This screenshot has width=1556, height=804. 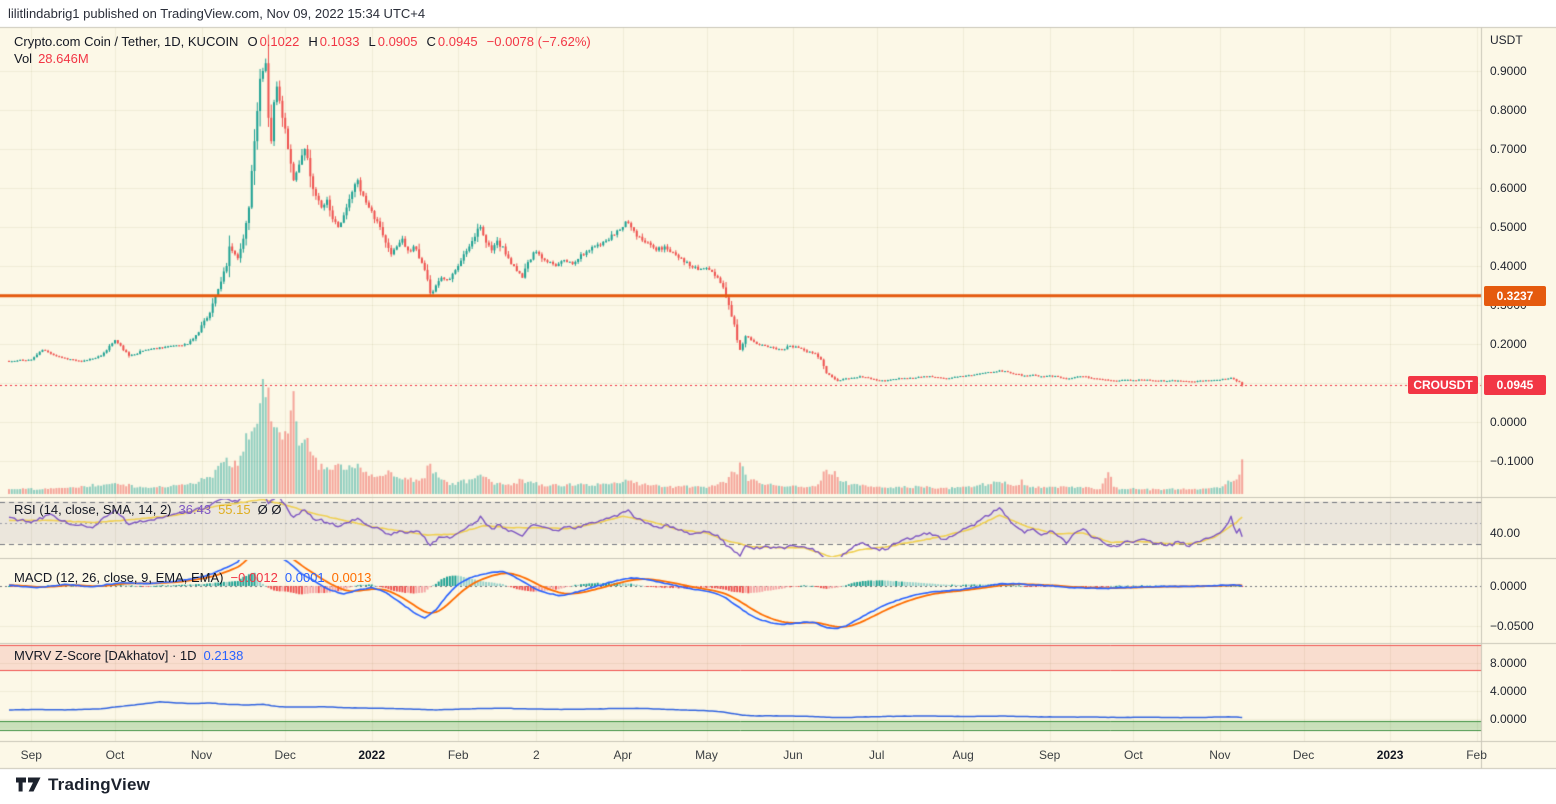 I want to click on volume-legend: Vol 28.646M, so click(x=51, y=58).